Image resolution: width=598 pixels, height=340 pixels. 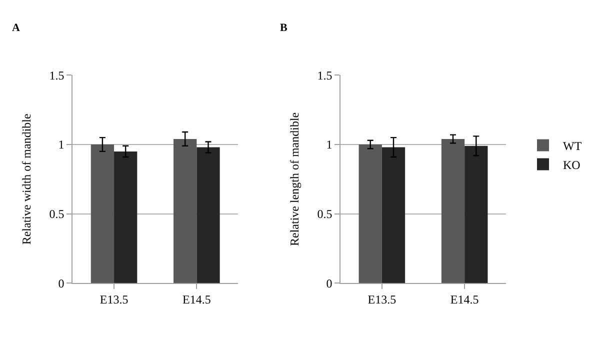 What do you see at coordinates (572, 165) in the screenshot?
I see `legend-label: KO` at bounding box center [572, 165].